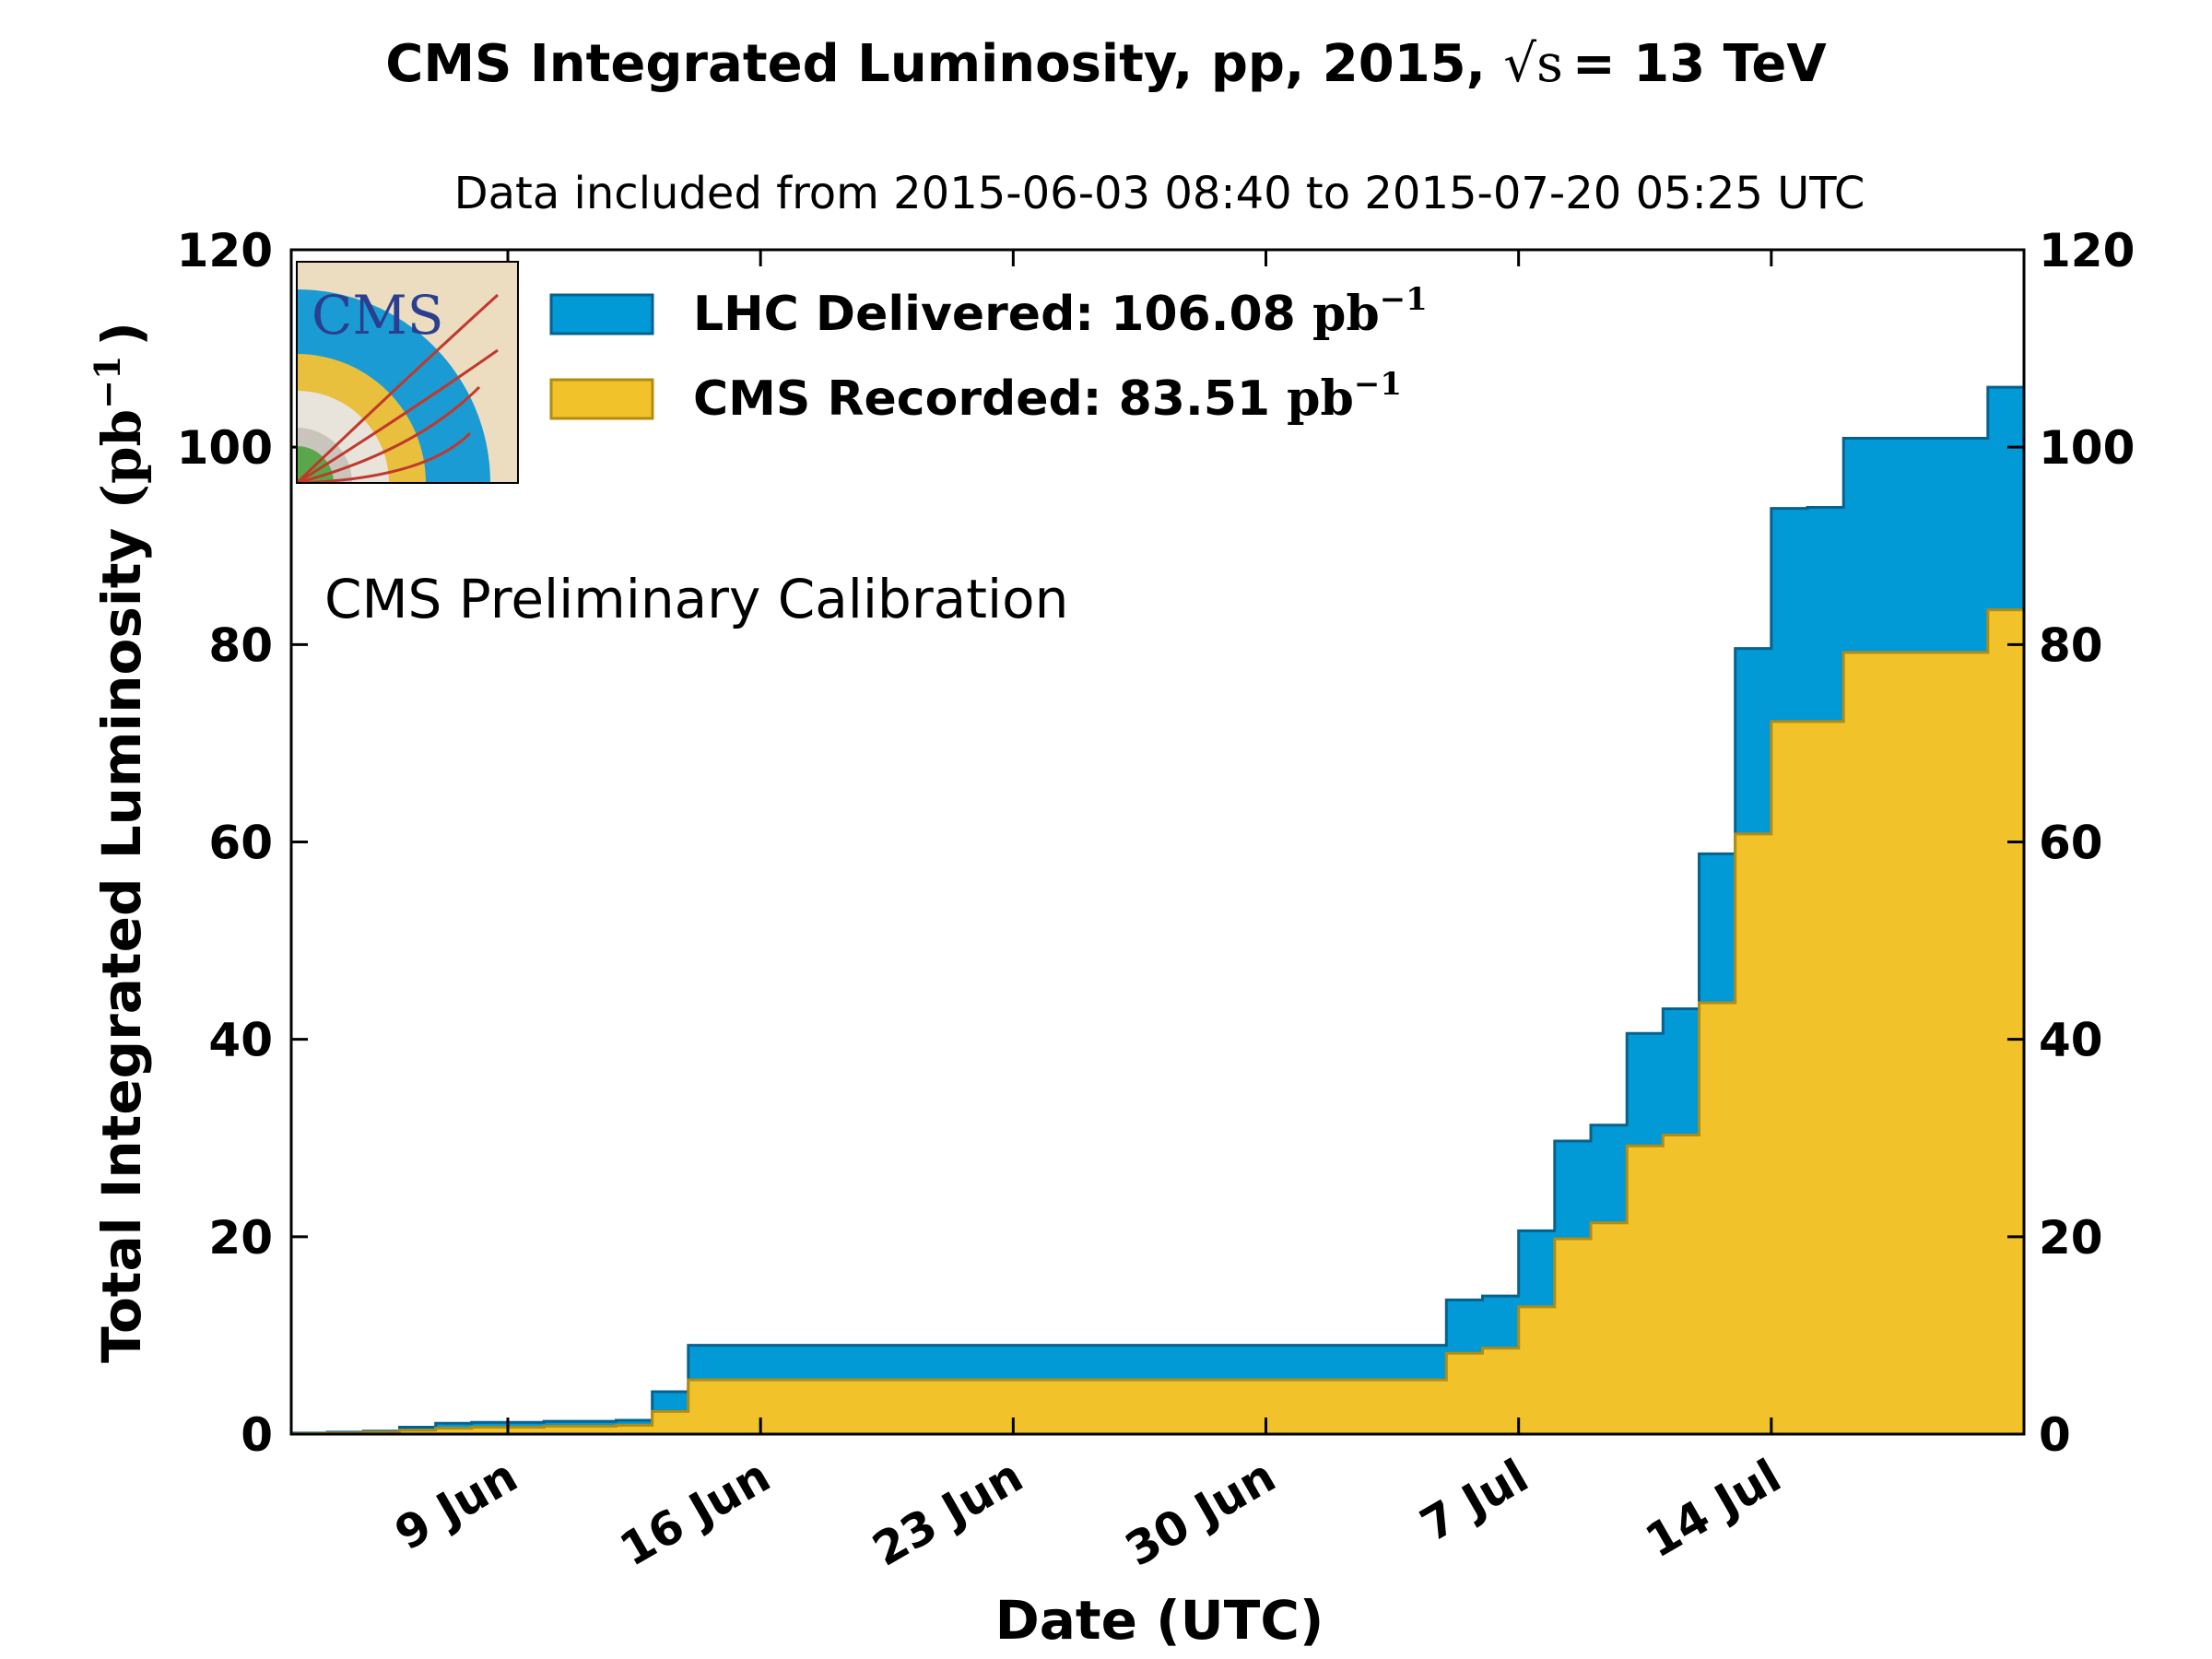 This screenshot has width=2212, height=1659. What do you see at coordinates (1047, 396) in the screenshot?
I see `legend-label-recorded: CMS Recorded: 83.51 pb−1` at bounding box center [1047, 396].